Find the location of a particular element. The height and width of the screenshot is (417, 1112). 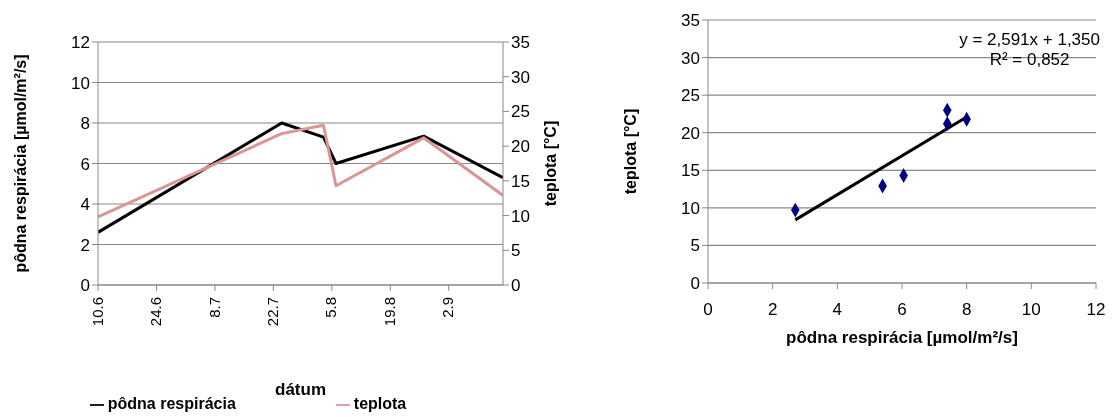

x-tick-label: 8.7 is located at coordinates (214, 307).